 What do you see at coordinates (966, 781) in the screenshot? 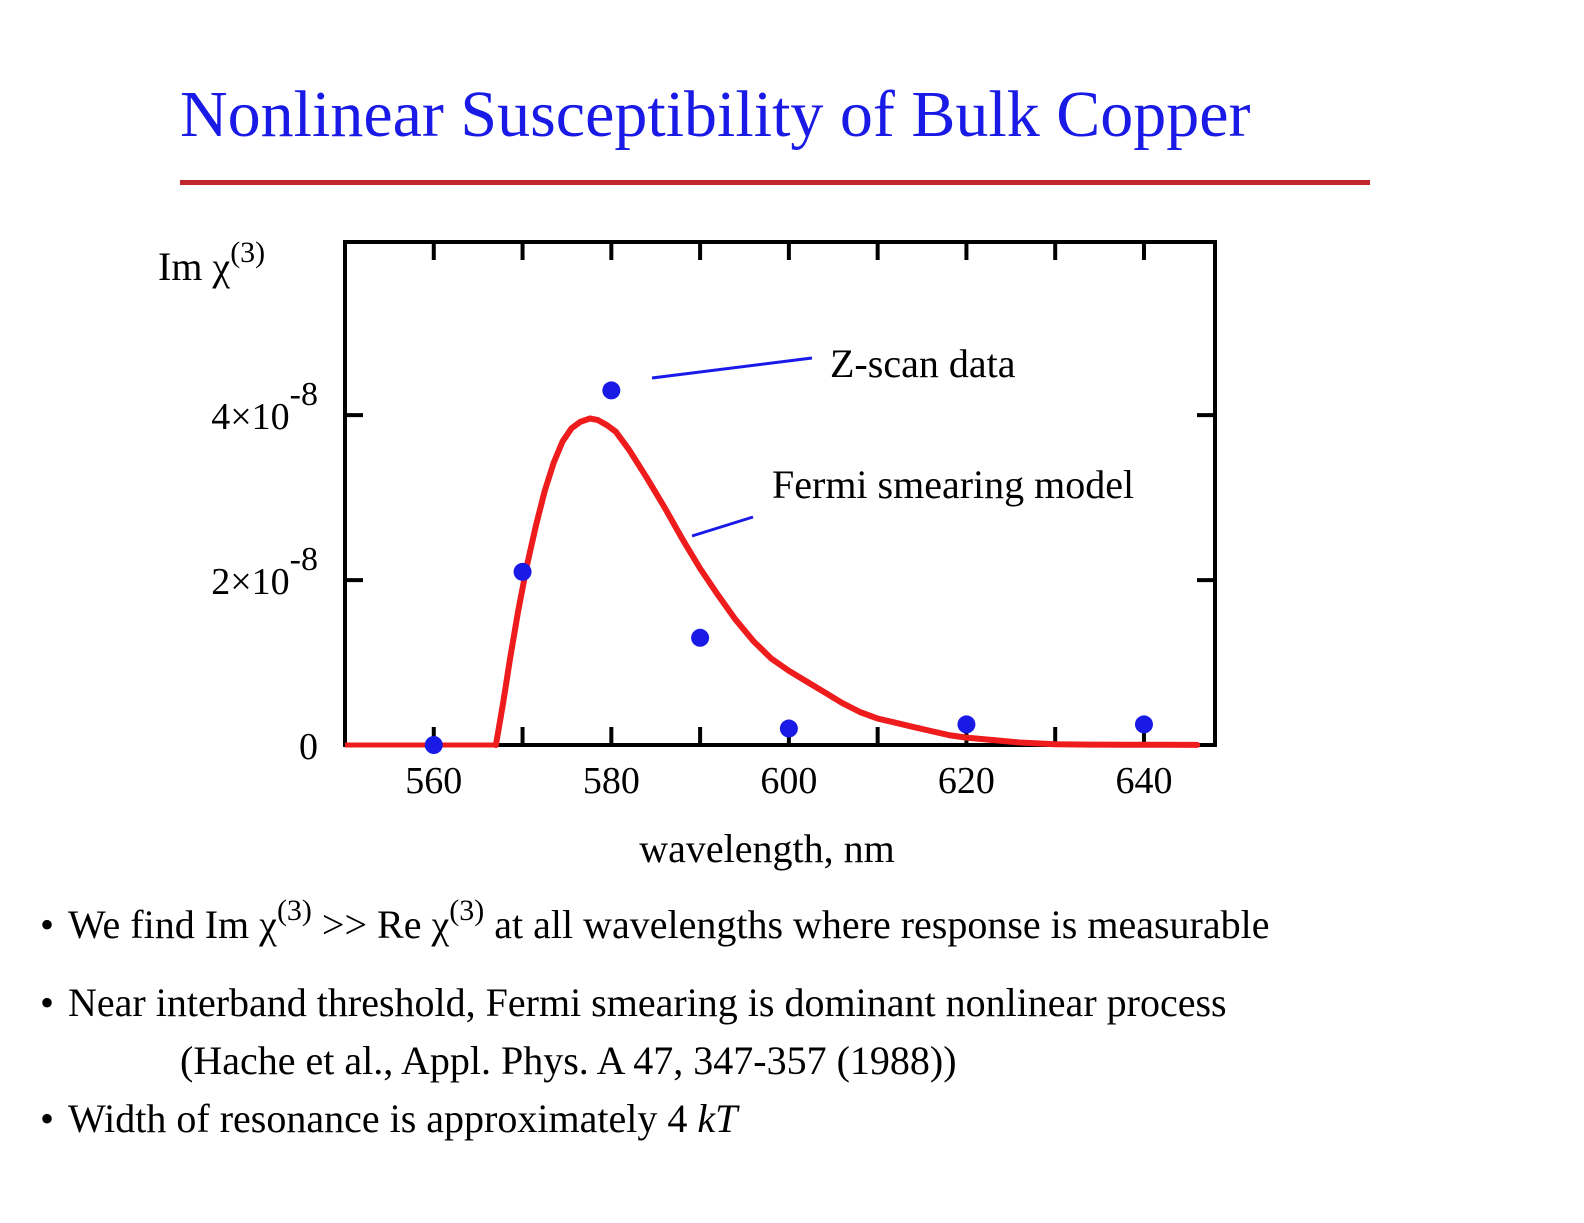
I see `x-tick-label: 620` at bounding box center [966, 781].